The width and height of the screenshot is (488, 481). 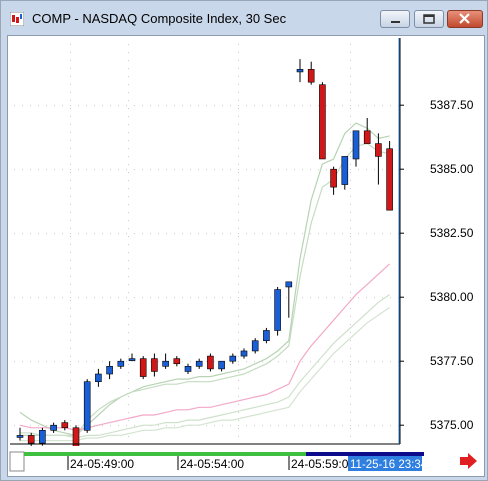 What do you see at coordinates (165, 454) in the screenshot?
I see `timeline-bar` at bounding box center [165, 454].